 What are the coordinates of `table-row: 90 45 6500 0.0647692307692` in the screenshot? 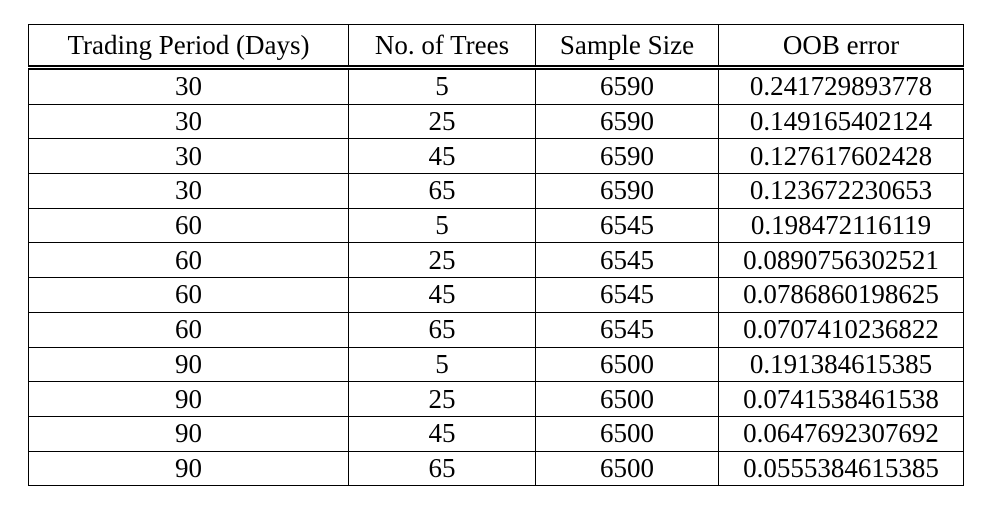 It's located at (496, 433).